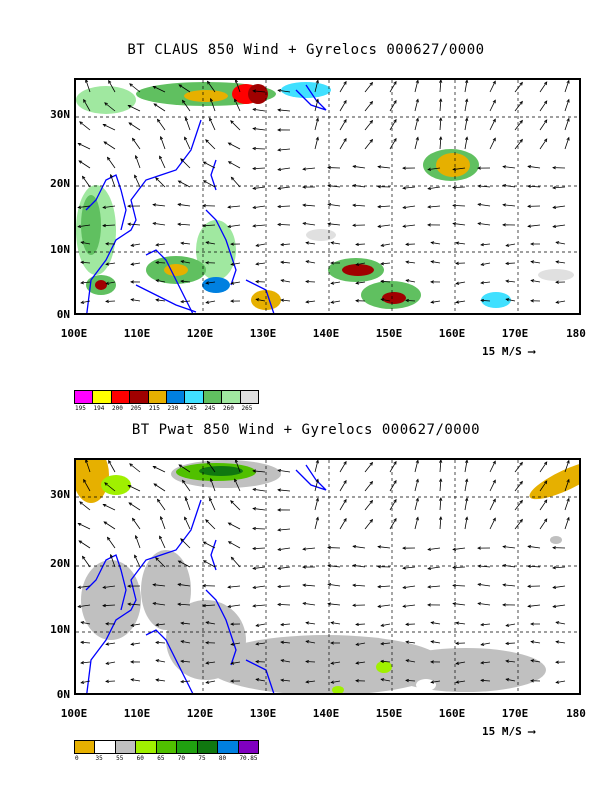 The image size is (612, 792). Describe the element at coordinates (228, 408) in the screenshot. I see `colorbar-tick-label: 260` at that location.